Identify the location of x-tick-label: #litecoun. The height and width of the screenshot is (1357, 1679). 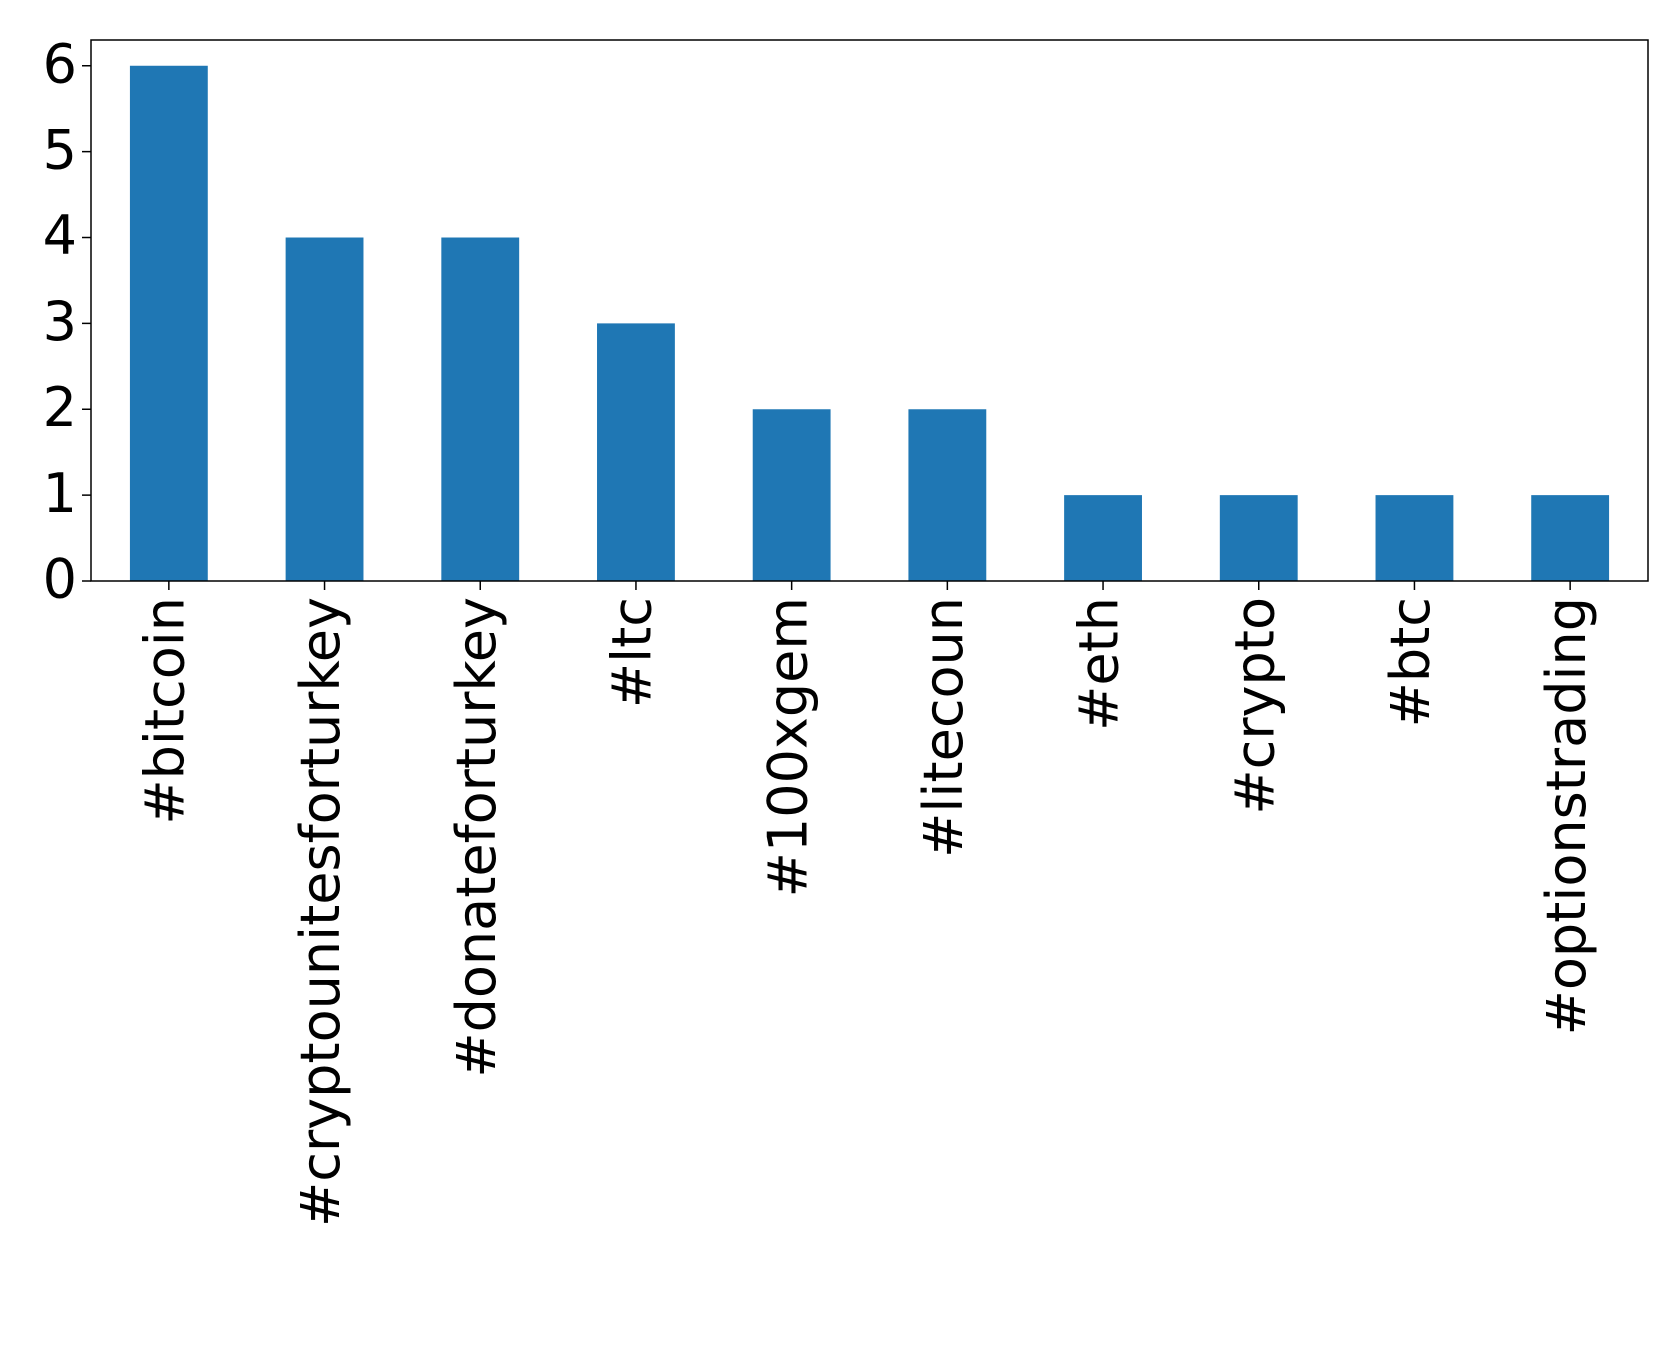
(943, 727).